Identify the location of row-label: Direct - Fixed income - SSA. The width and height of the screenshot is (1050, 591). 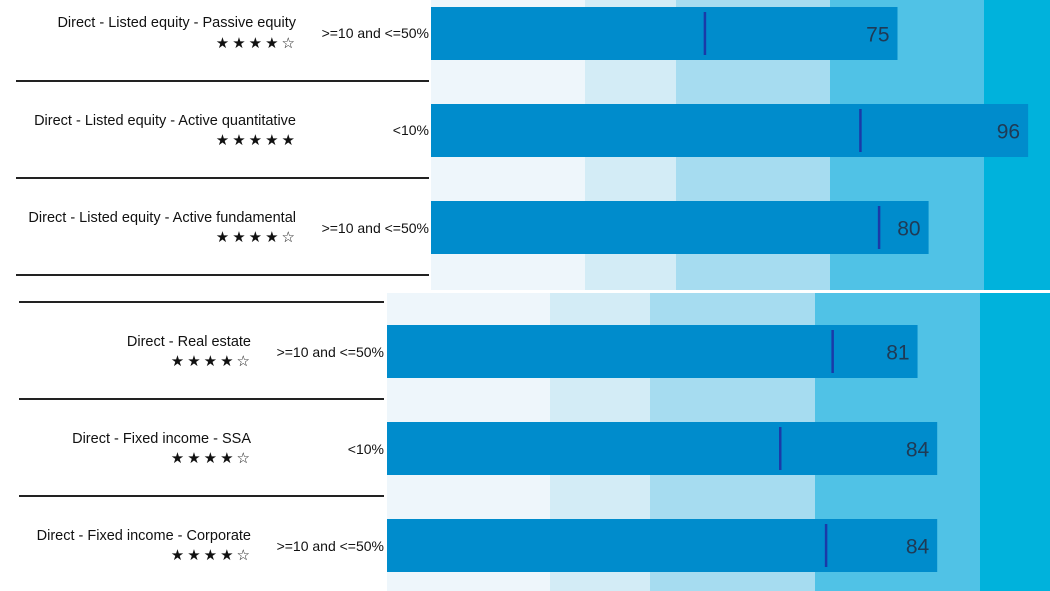
(161, 439).